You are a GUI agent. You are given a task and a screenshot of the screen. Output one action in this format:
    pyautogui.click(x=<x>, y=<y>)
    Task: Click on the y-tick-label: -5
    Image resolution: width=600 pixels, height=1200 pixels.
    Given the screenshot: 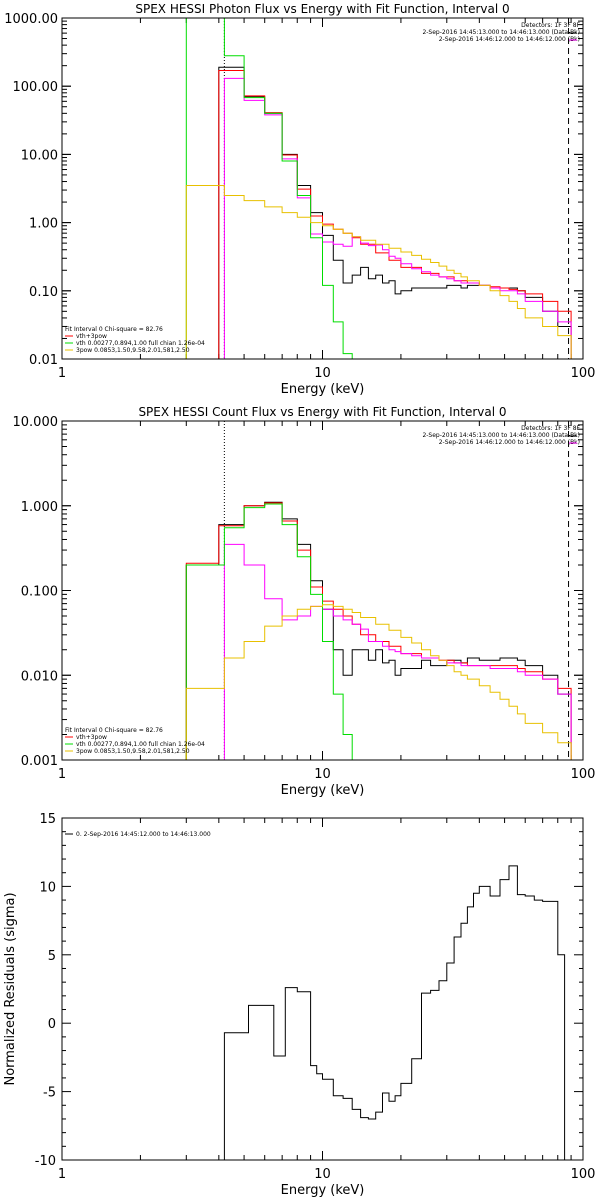 What is the action you would take?
    pyautogui.click(x=49, y=1093)
    